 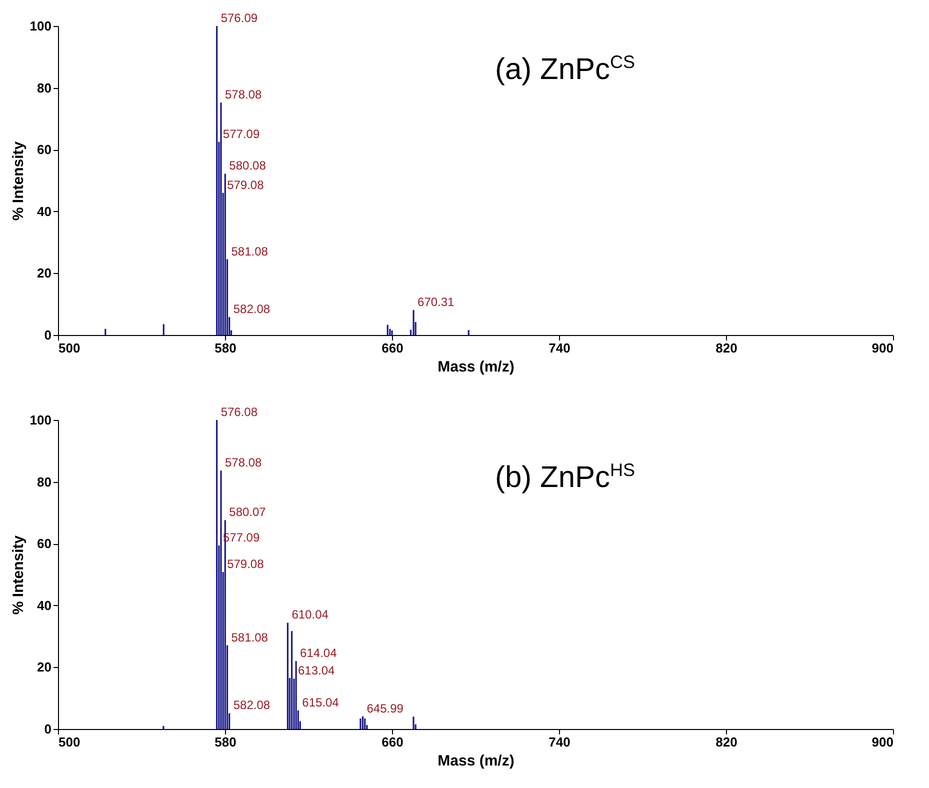 What do you see at coordinates (385, 708) in the screenshot?
I see `text: 645.99` at bounding box center [385, 708].